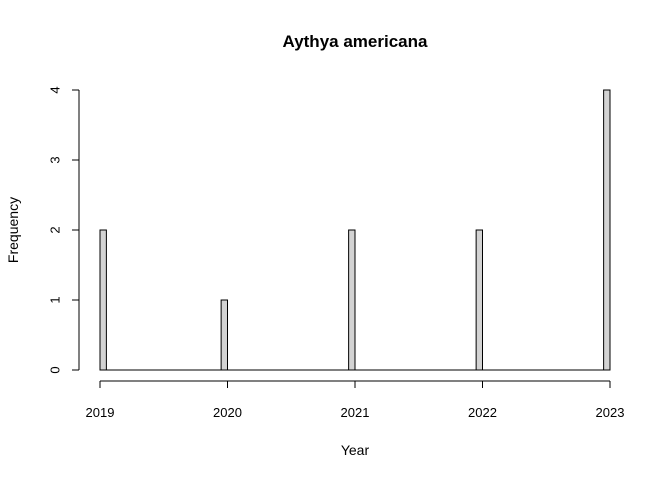 The height and width of the screenshot is (480, 672). Describe the element at coordinates (610, 412) in the screenshot. I see `x-tick-label-4: 2023` at that location.